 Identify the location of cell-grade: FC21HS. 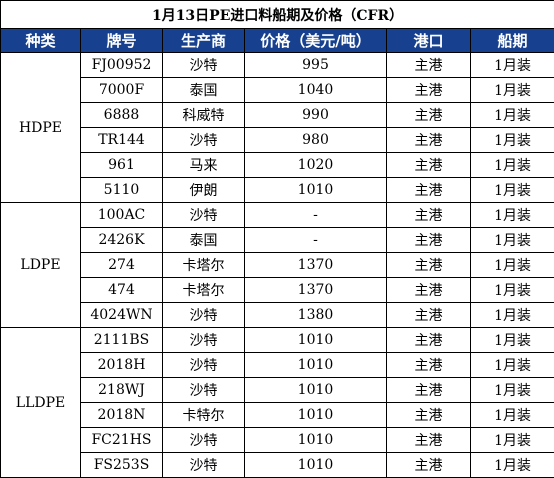
(122, 440).